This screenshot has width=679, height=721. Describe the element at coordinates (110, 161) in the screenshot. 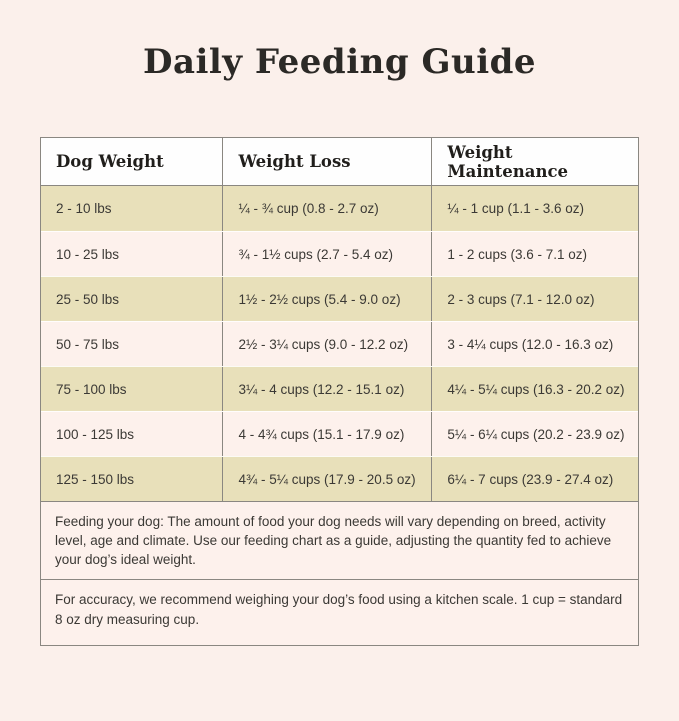

I see `column-header-dog-weight: Dog Weight` at that location.